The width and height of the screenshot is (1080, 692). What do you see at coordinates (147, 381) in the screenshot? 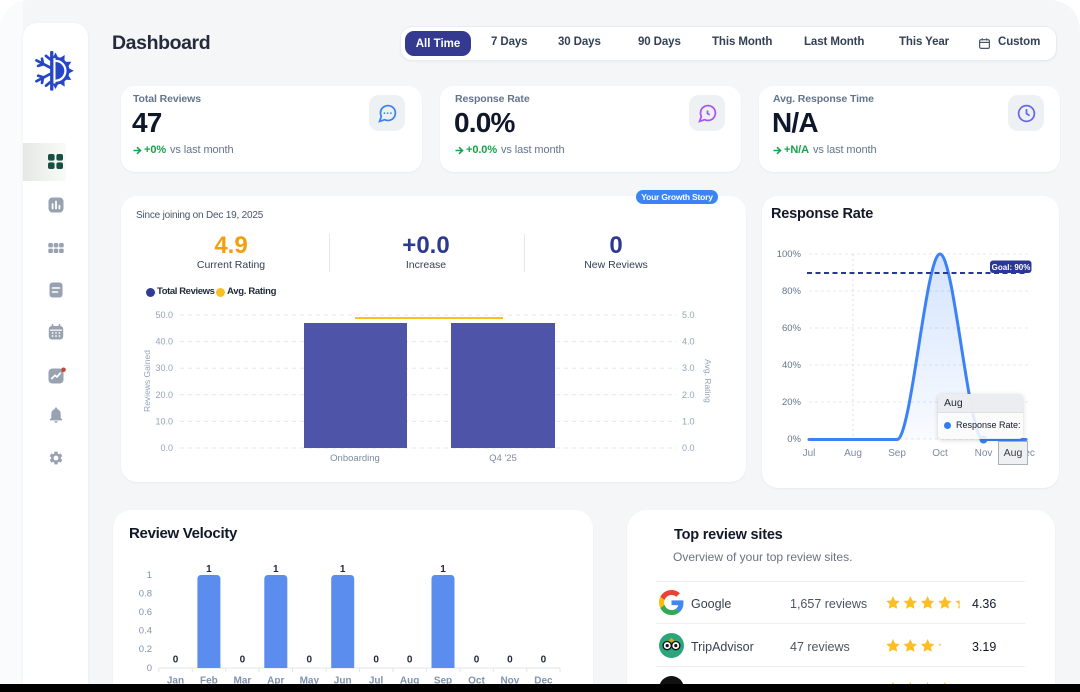
I see `svg-text: Reviews Gained` at bounding box center [147, 381].